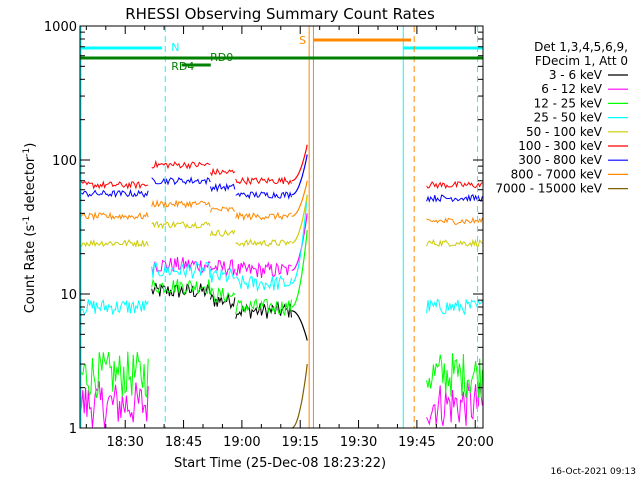 Image resolution: width=640 pixels, height=480 pixels. I want to click on x-tick-label: 19:15, so click(299, 442).